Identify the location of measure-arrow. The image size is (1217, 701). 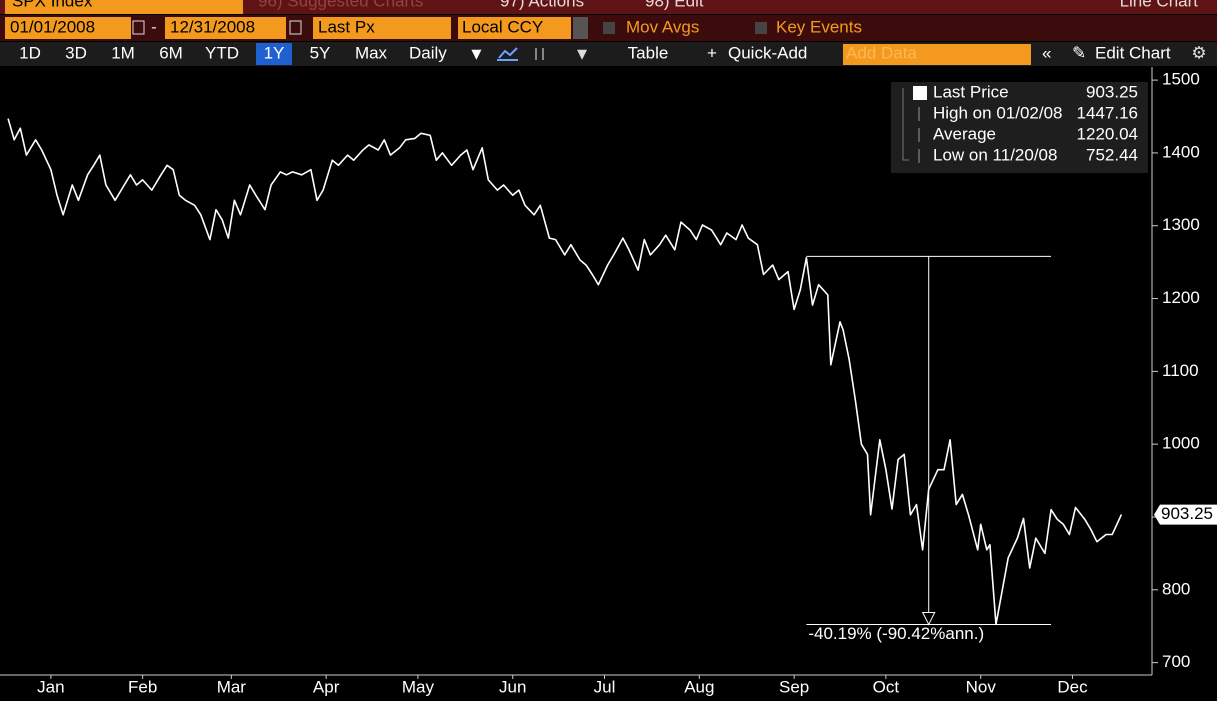
(928, 618).